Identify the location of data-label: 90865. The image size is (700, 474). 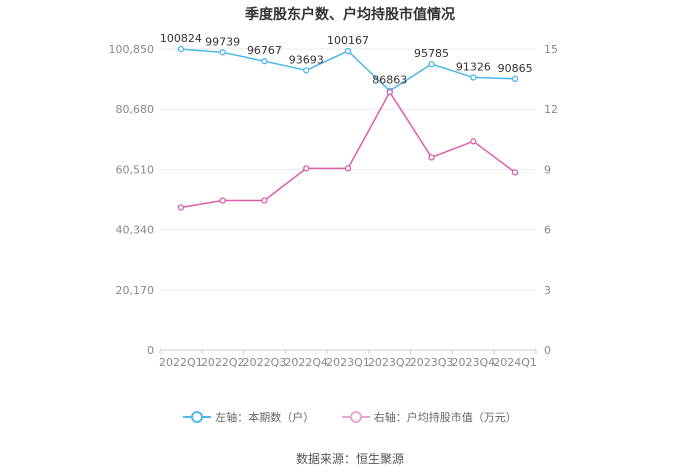
(515, 68).